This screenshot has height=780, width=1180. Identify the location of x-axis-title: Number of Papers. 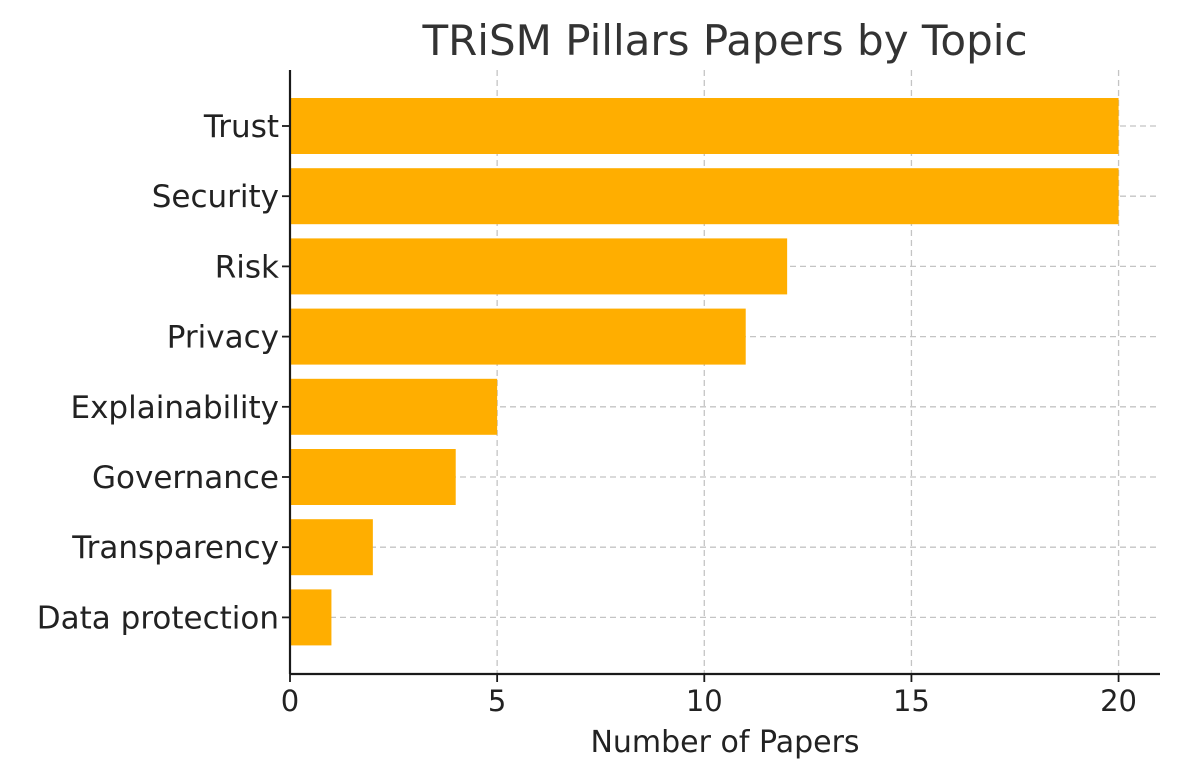
(724, 742).